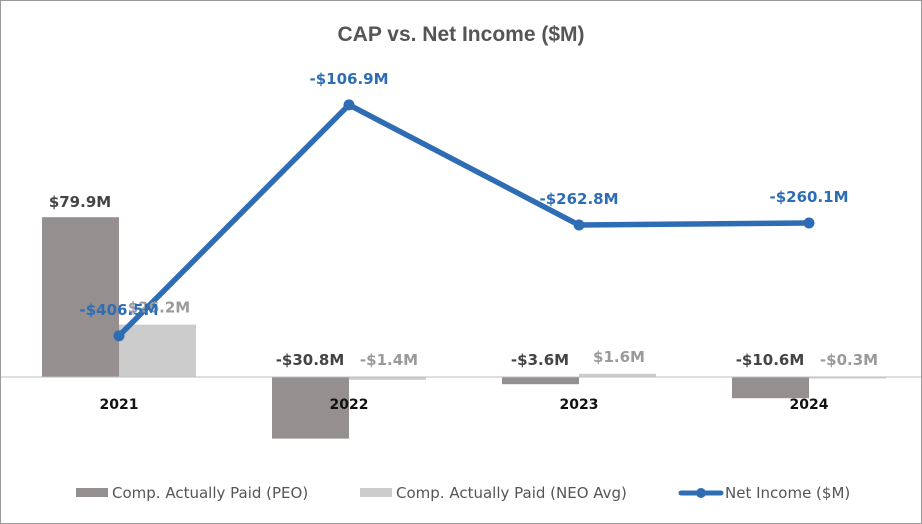 The image size is (922, 524). What do you see at coordinates (770, 388) in the screenshot?
I see `bar-peo-2024` at bounding box center [770, 388].